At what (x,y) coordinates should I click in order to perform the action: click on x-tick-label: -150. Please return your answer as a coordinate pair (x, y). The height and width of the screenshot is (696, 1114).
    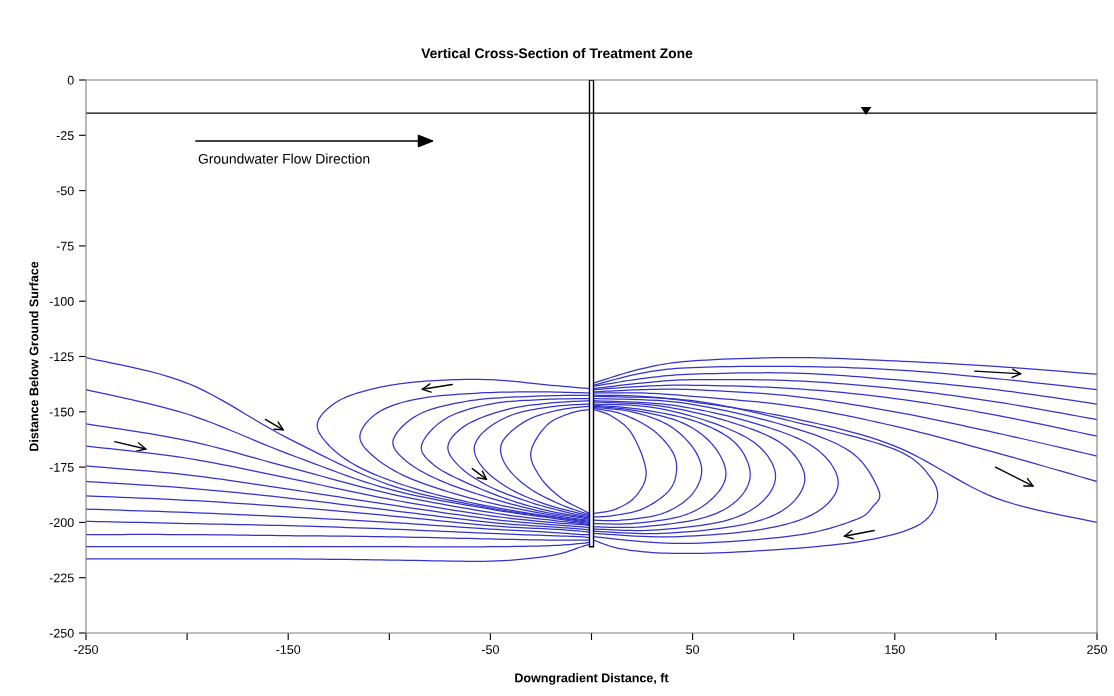
    Looking at the image, I should click on (288, 649).